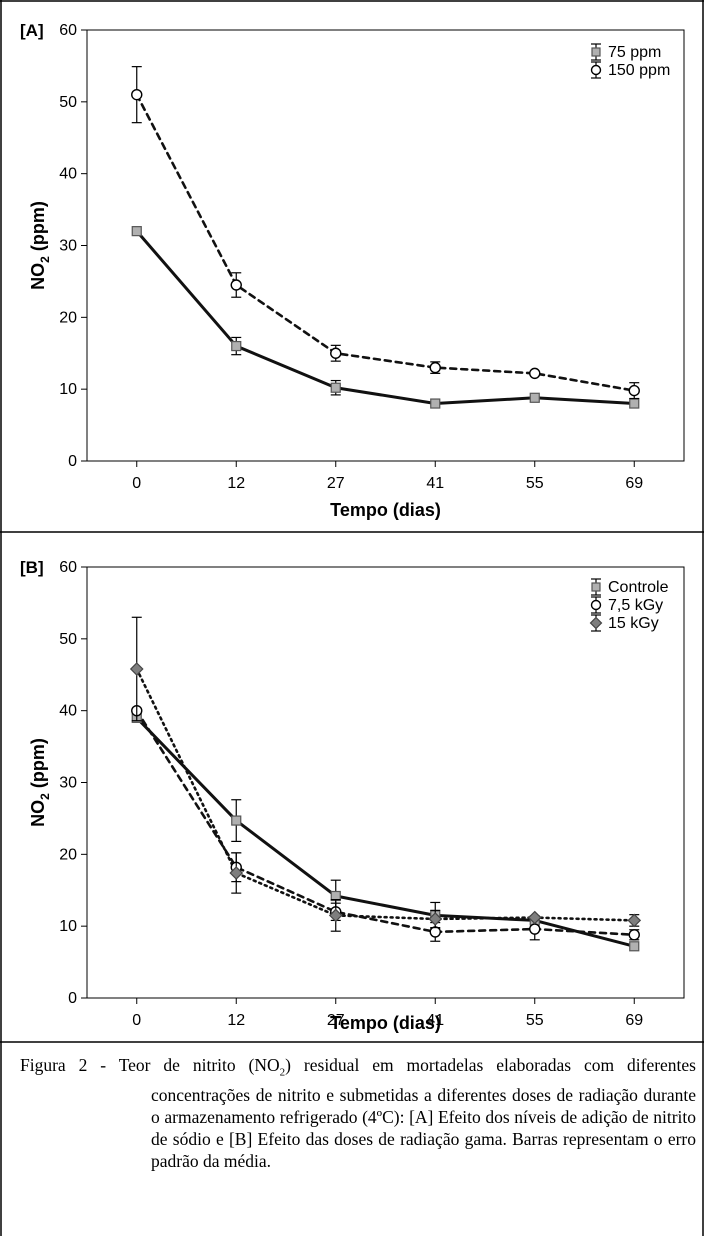 This screenshot has width=704, height=1236. What do you see at coordinates (633, 623) in the screenshot?
I see `legend-label: 15 kGy` at bounding box center [633, 623].